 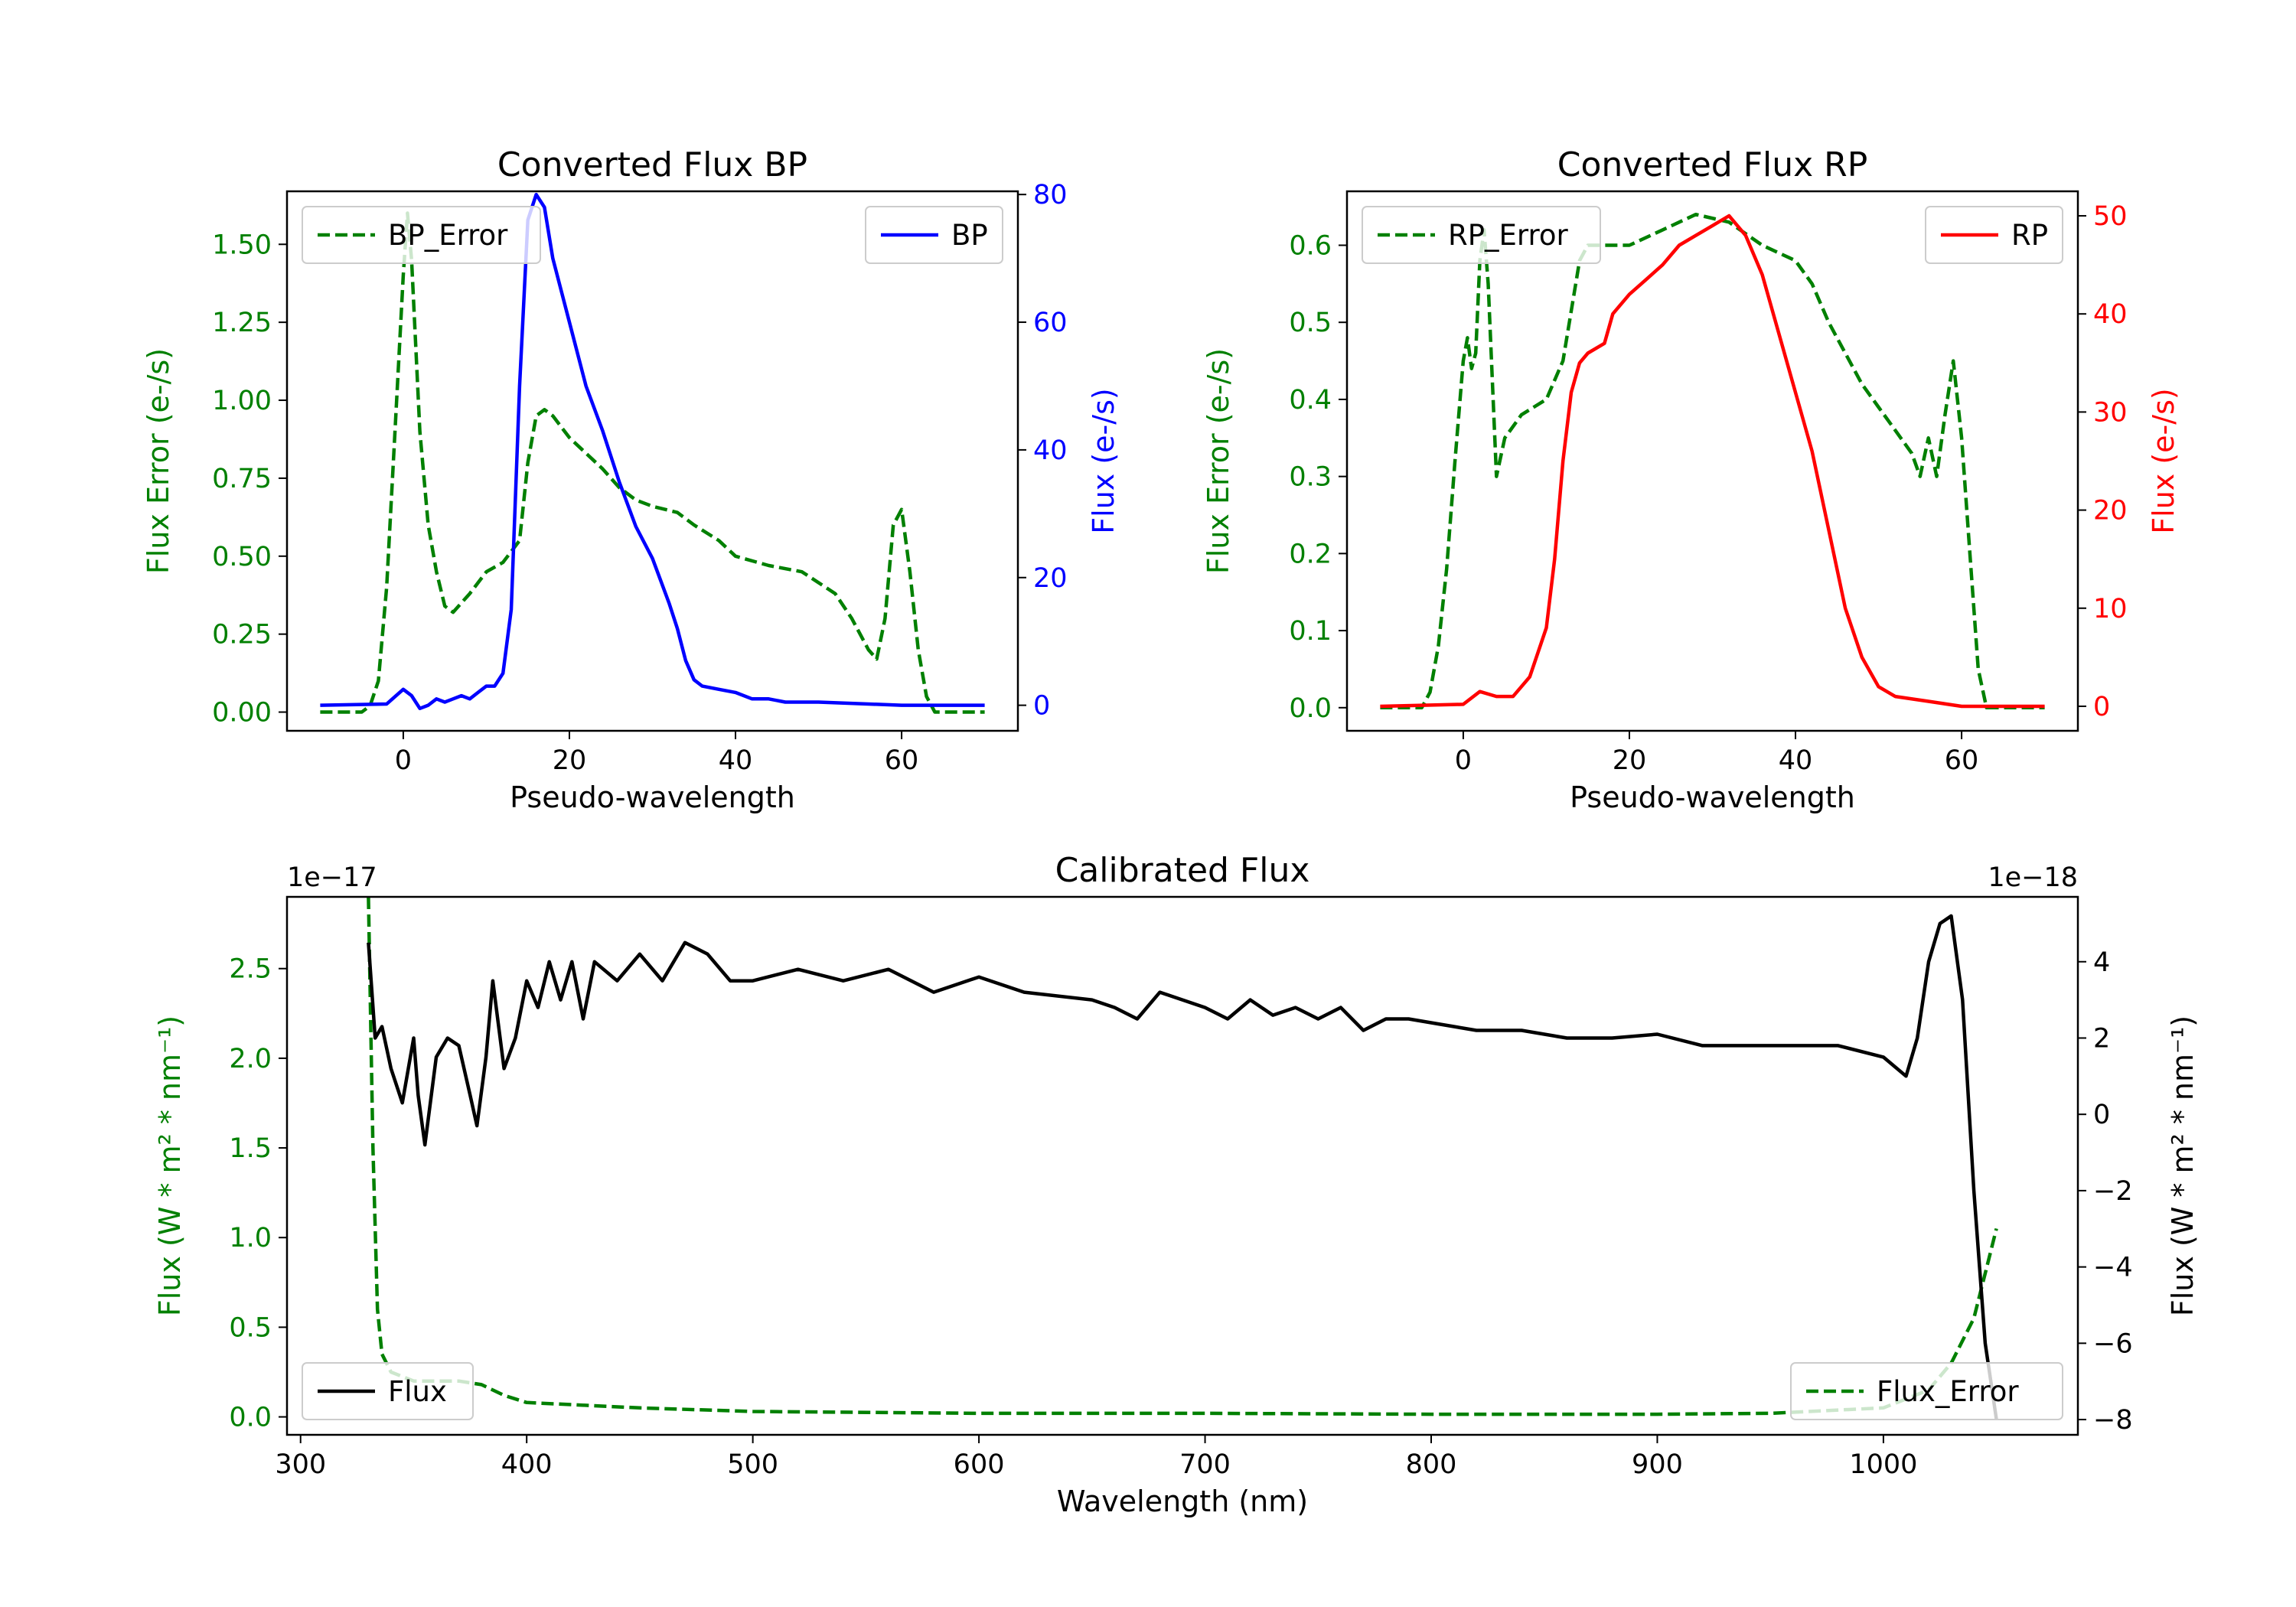 I want to click on y-left-tick-label: 1.0, so click(x=250, y=1238).